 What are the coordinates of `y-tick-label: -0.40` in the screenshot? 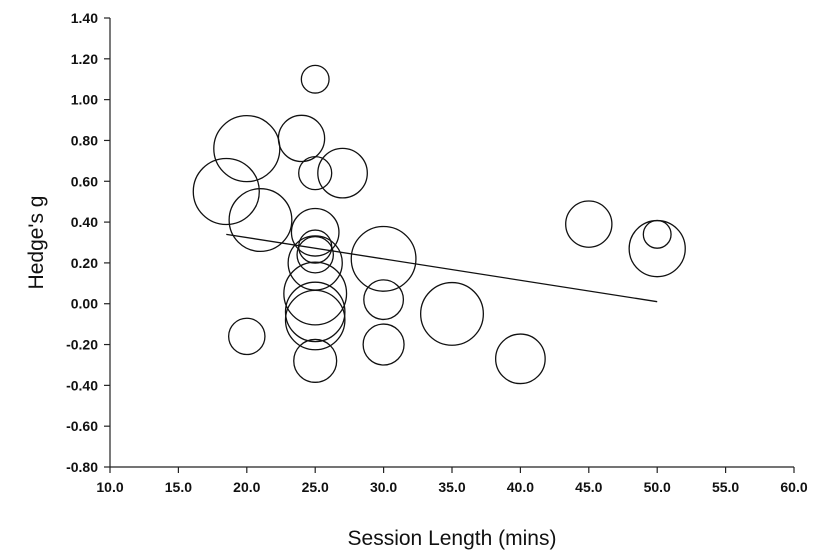 It's located at (82, 385).